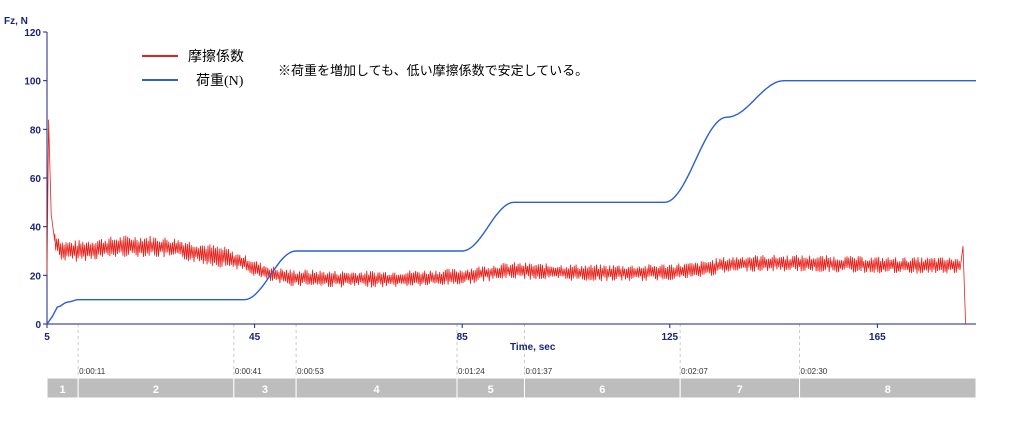 The width and height of the screenshot is (1024, 421). I want to click on timestamp-label: 0:00:53, so click(310, 371).